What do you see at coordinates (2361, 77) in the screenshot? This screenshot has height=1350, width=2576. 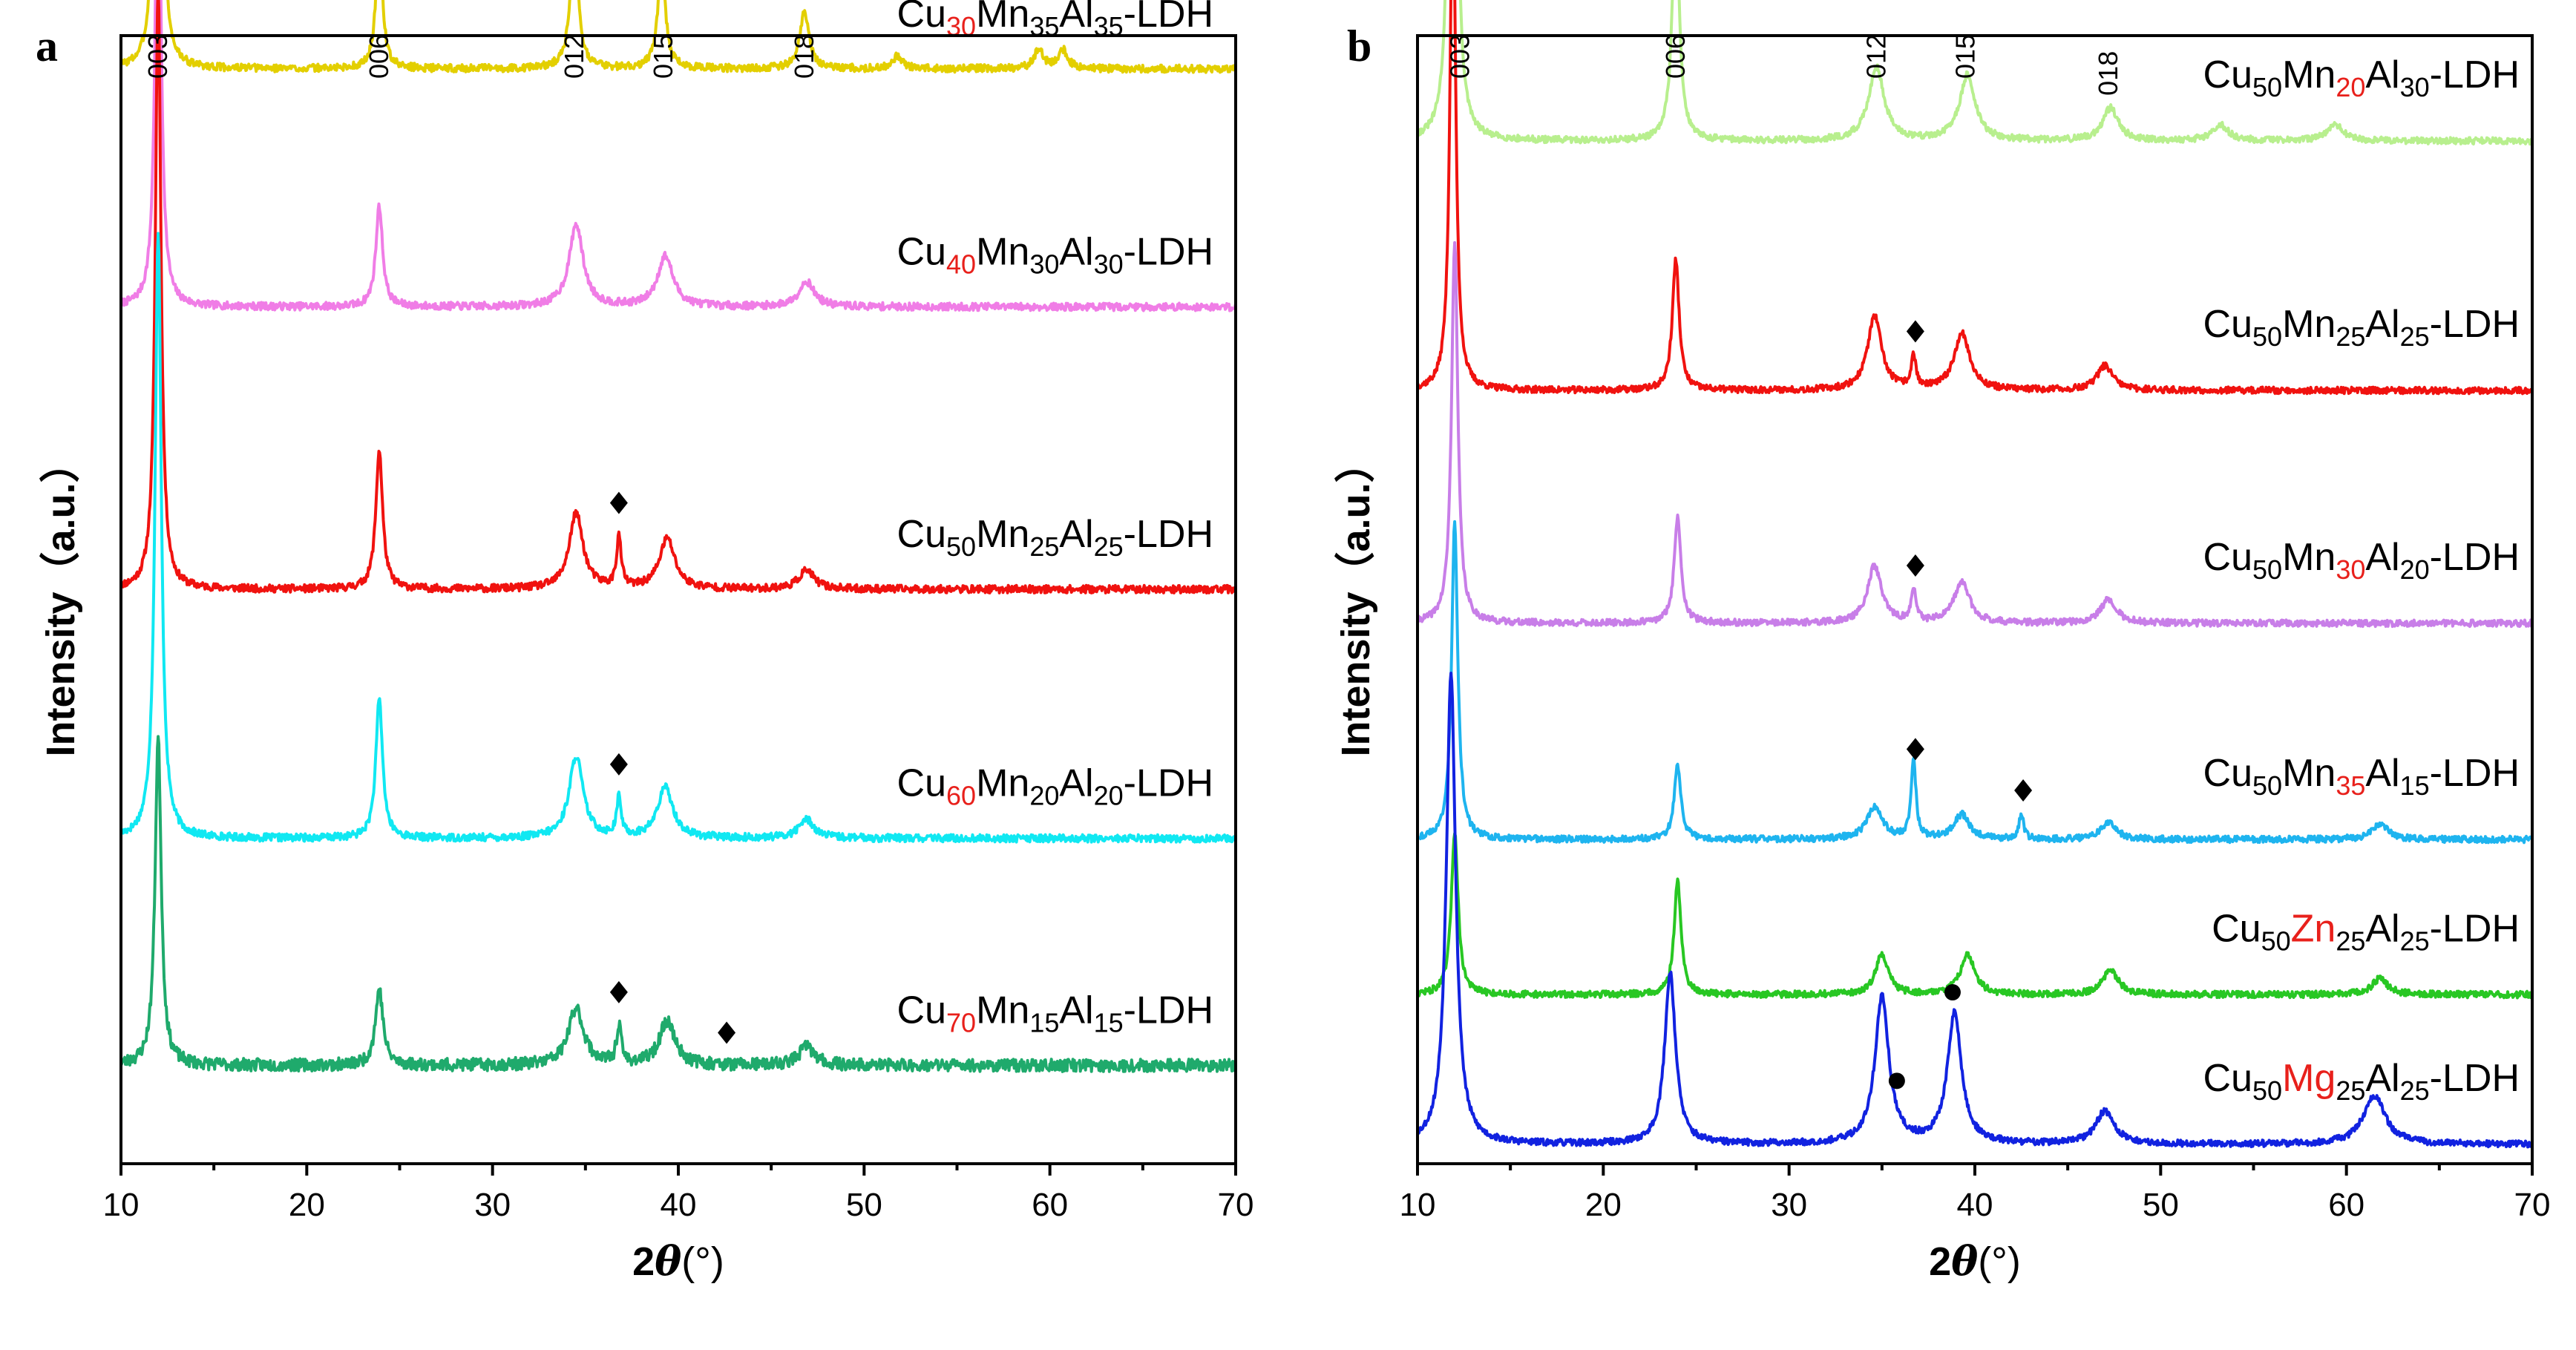 I see `series-label: Cu50Mn20Al30-LDH` at bounding box center [2361, 77].